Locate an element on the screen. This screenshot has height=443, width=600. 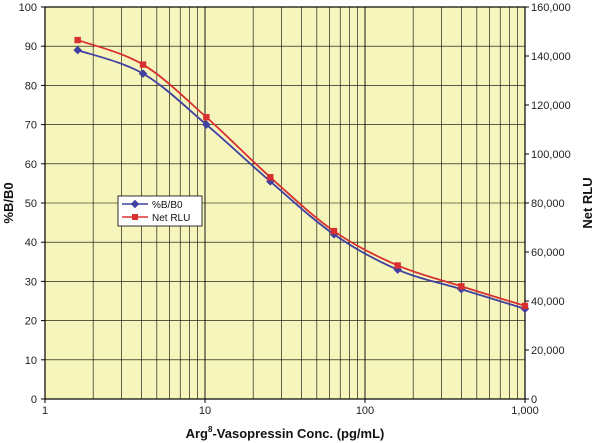
y-right-tick-label: 40,000 is located at coordinates (548, 302).